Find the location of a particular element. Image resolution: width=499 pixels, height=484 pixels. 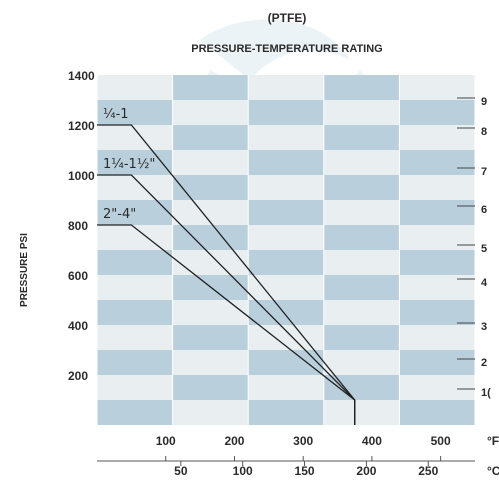

series-label: ¼-1 is located at coordinates (116, 114).